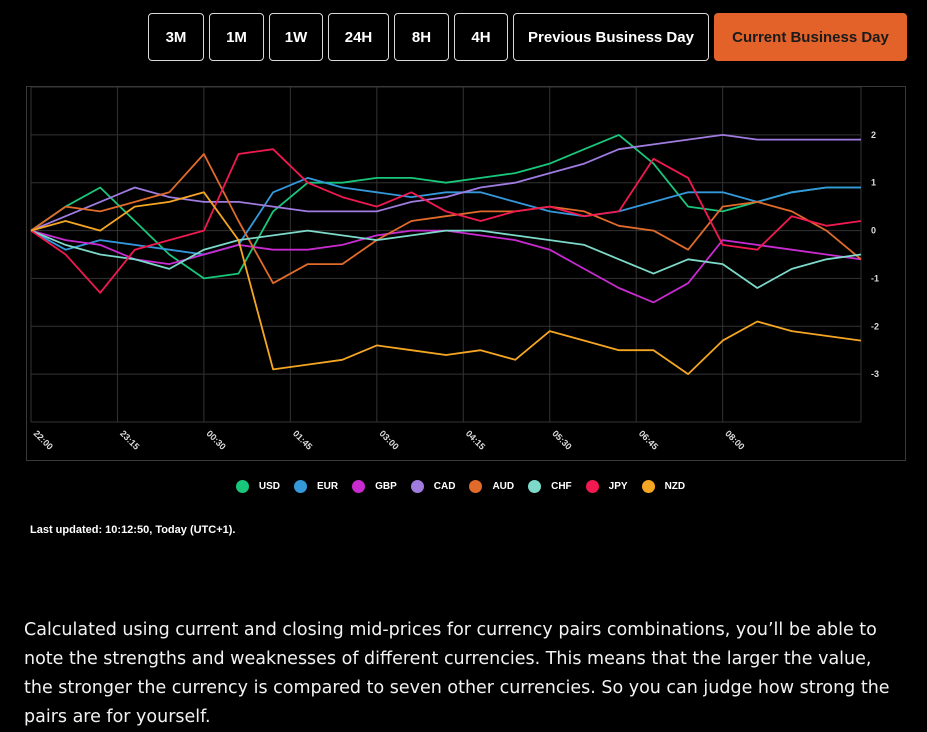  I want to click on legend-label: GBP, so click(386, 486).